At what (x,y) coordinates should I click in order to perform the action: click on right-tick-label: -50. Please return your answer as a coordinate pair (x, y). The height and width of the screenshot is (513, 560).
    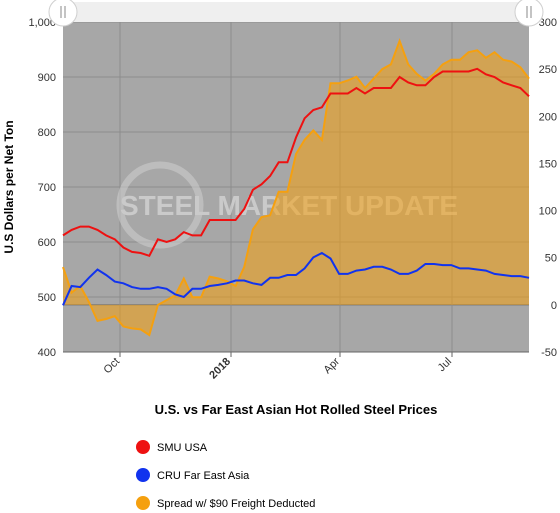
    Looking at the image, I should click on (549, 353).